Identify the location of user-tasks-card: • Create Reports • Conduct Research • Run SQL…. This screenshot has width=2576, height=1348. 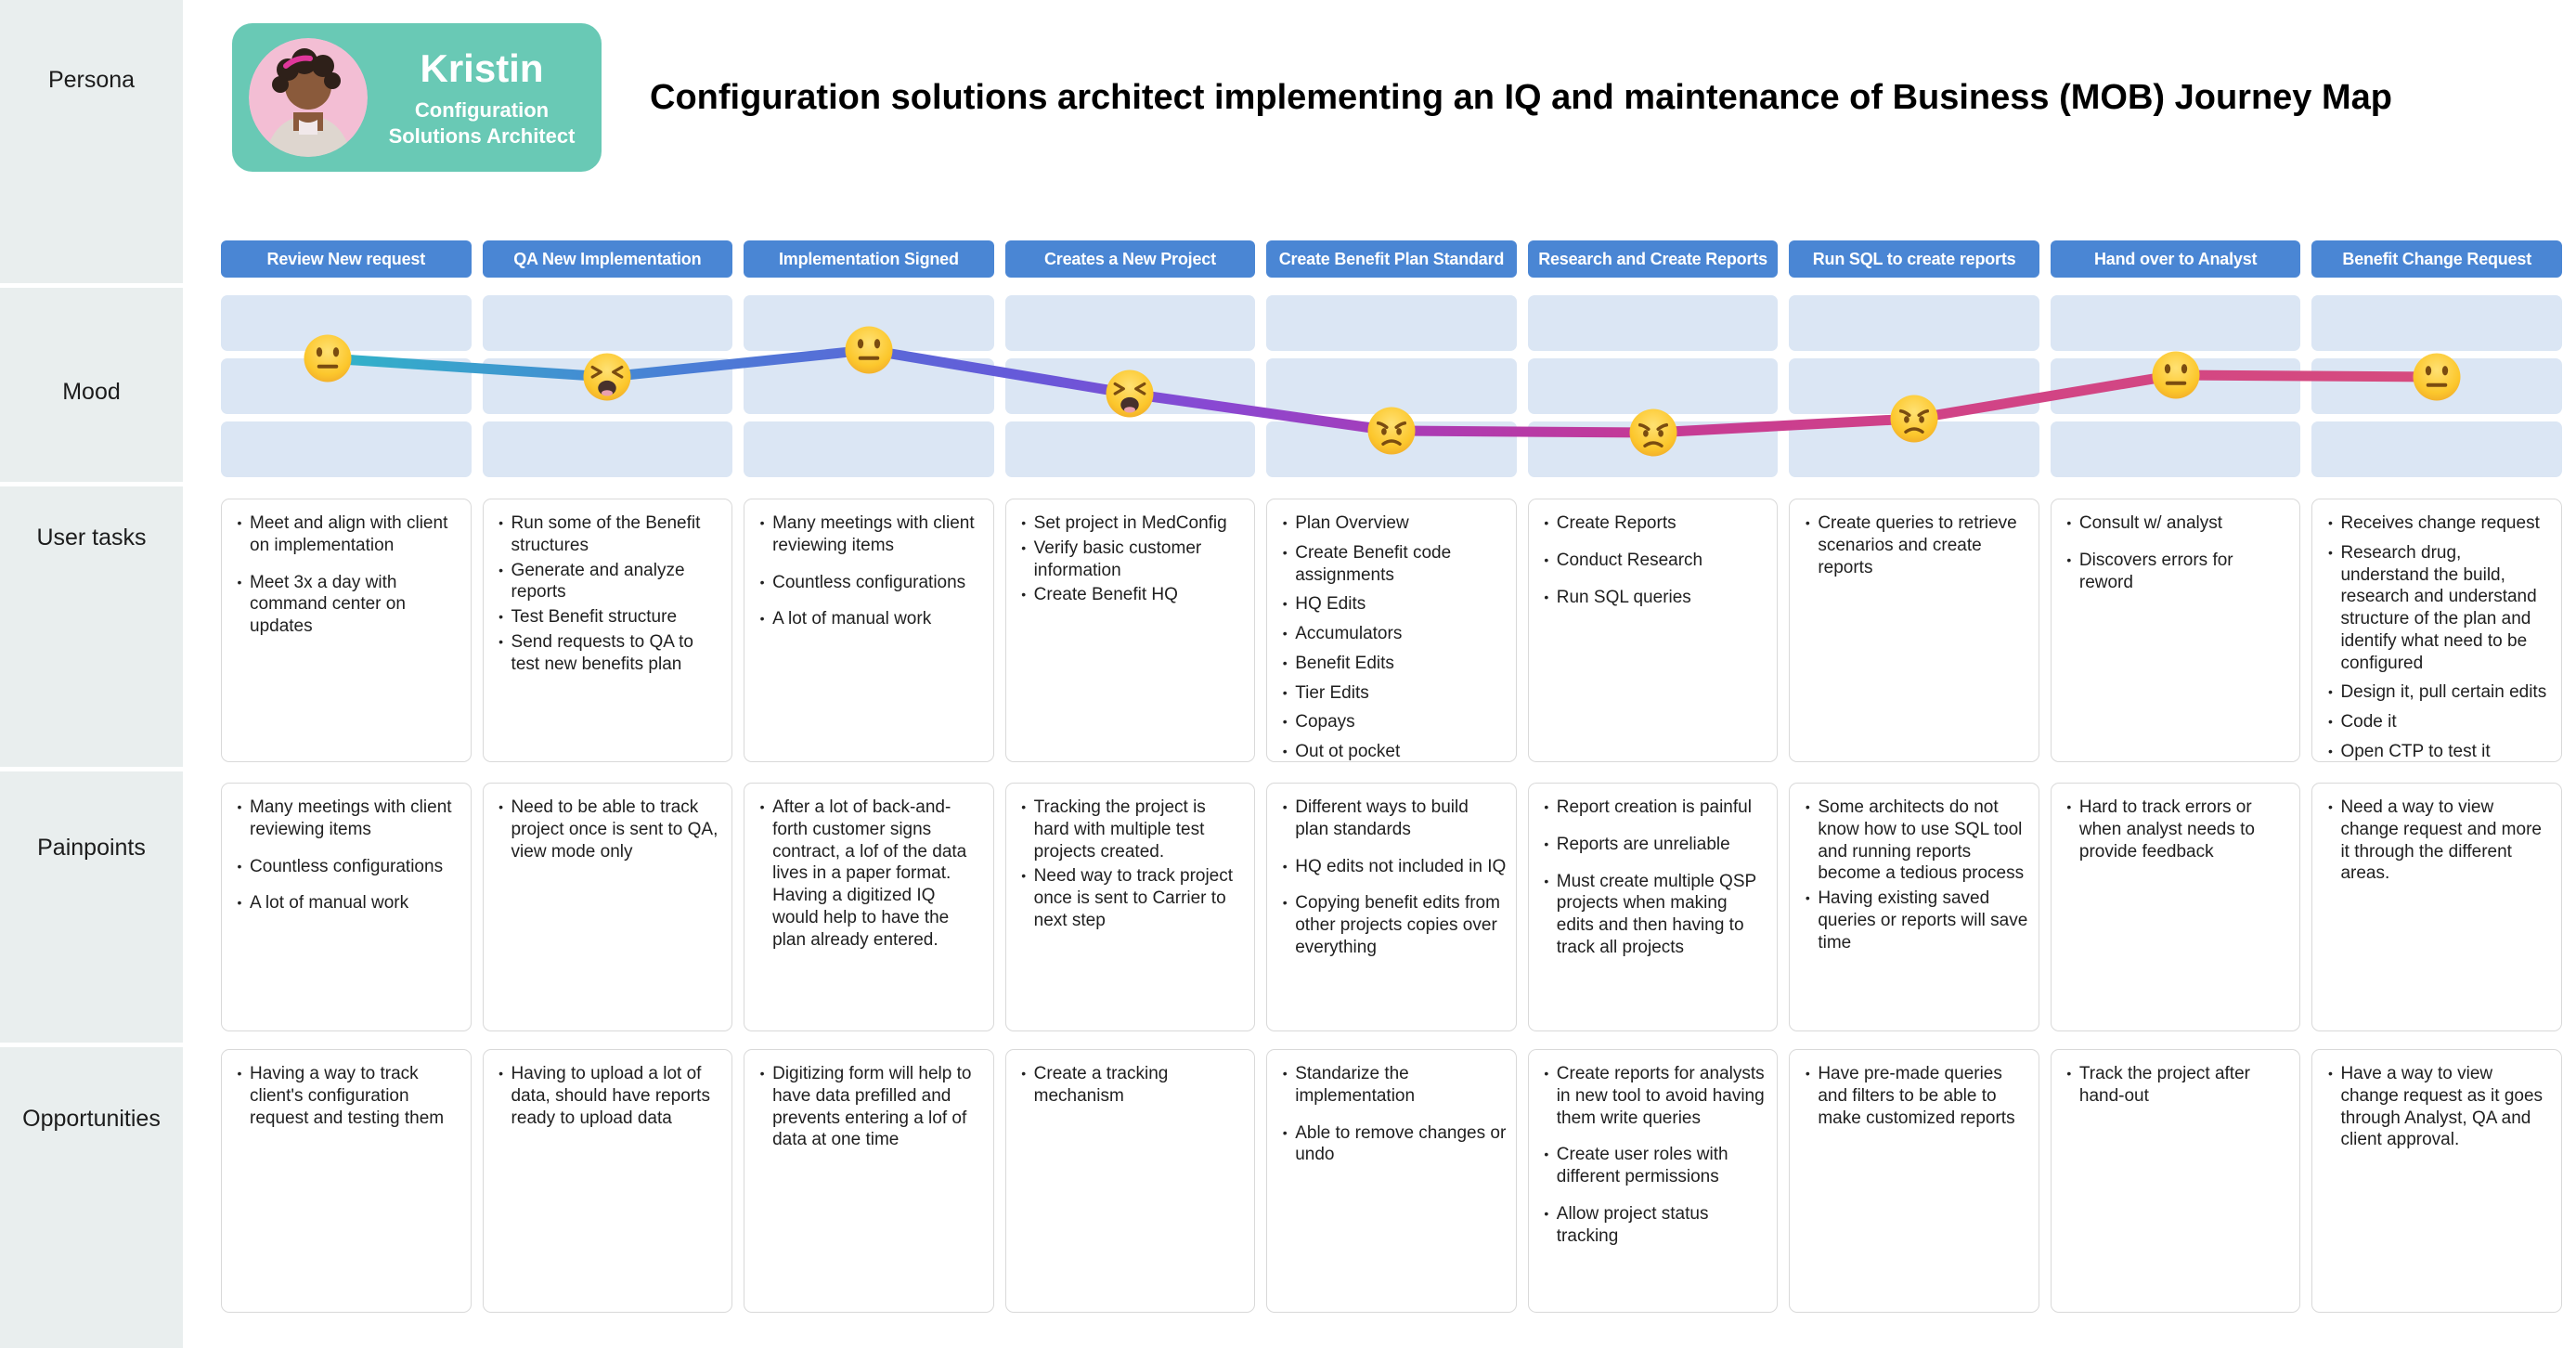
(1653, 630).